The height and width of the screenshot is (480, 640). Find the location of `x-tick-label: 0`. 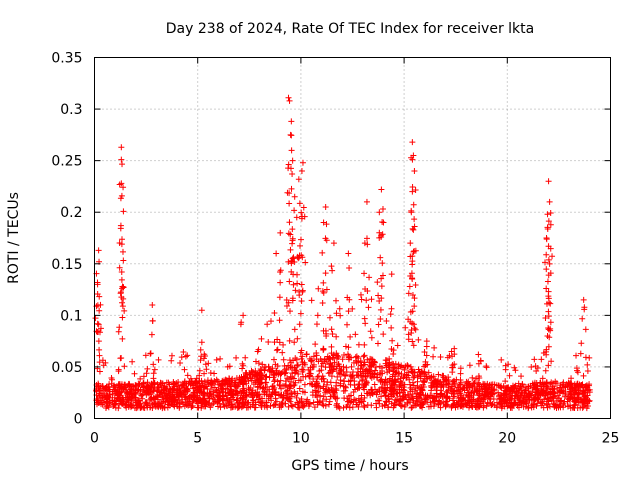

x-tick-label: 0 is located at coordinates (94, 439).